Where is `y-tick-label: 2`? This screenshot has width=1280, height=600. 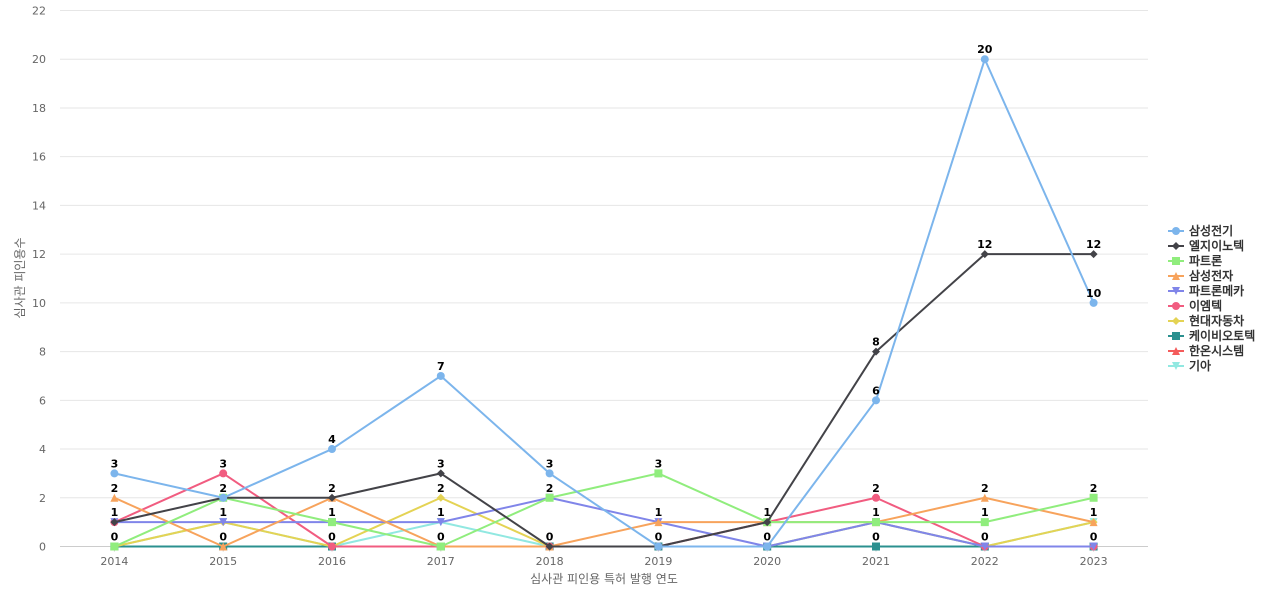
y-tick-label: 2 is located at coordinates (42, 498).